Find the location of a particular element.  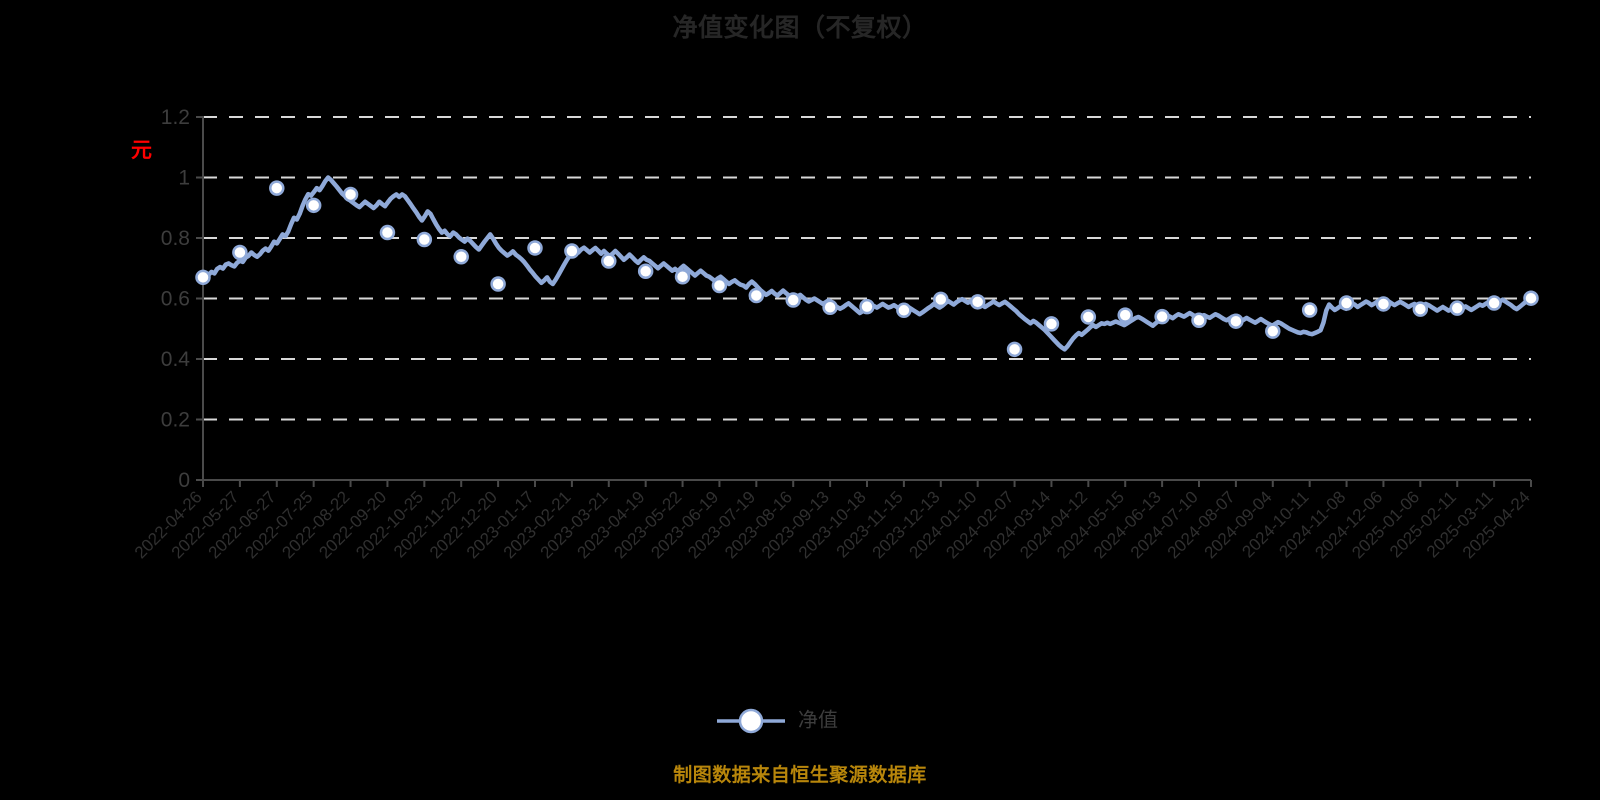

page-title: 净值变化图（不复权） is located at coordinates (800, 28).